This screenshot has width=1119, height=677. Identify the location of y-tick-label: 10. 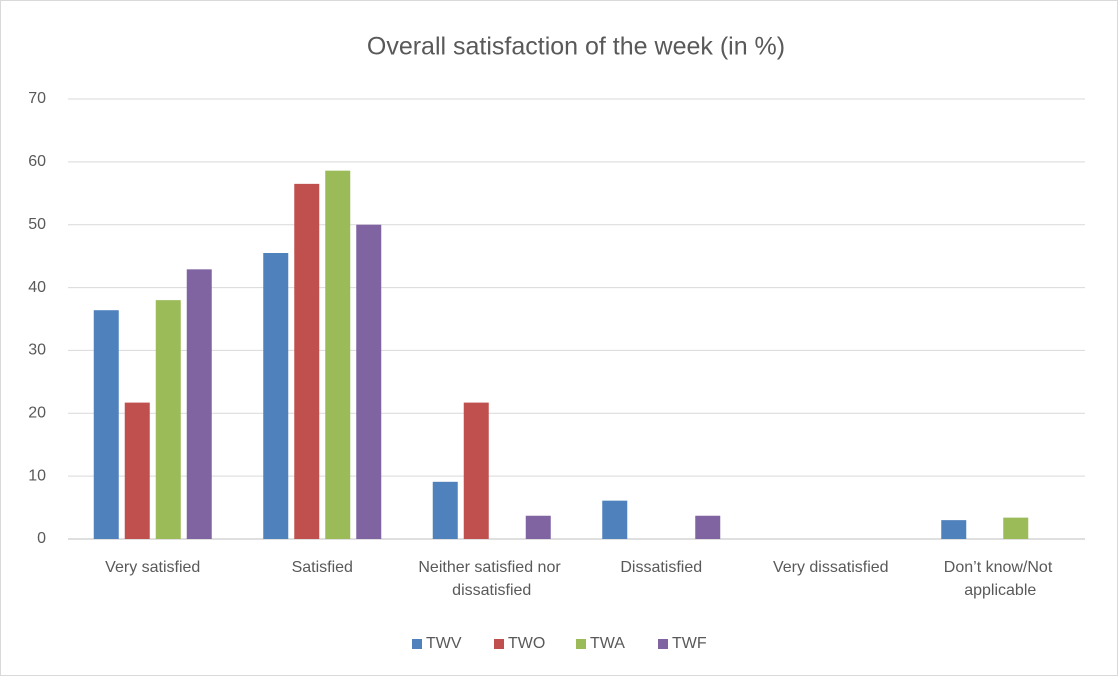
(37, 475).